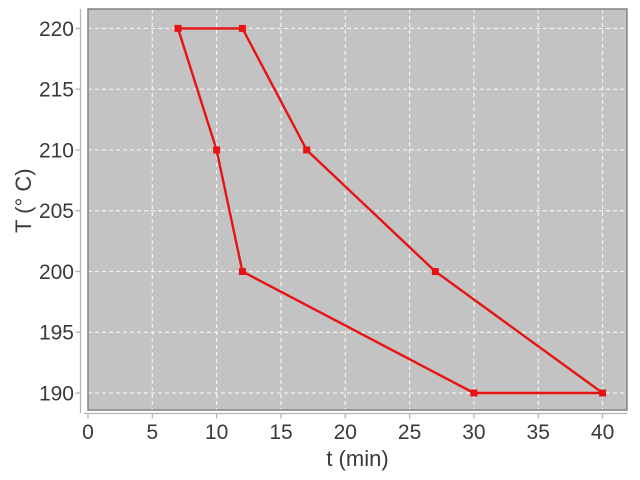 The height and width of the screenshot is (480, 640). I want to click on x-tick-label: 10, so click(216, 432).